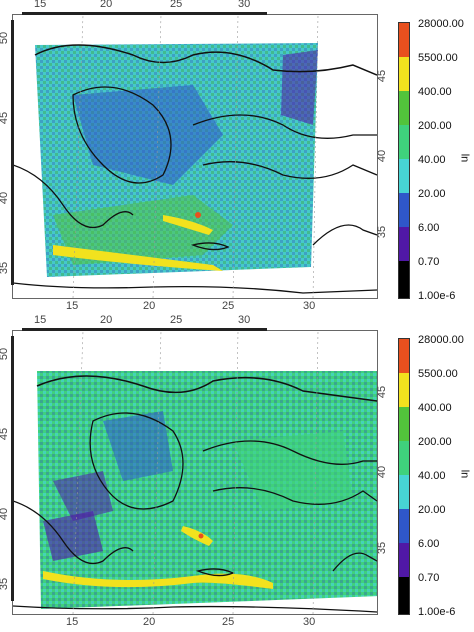  Describe the element at coordinates (382, 156) in the screenshot. I see `lat-tick-right: 40` at that location.